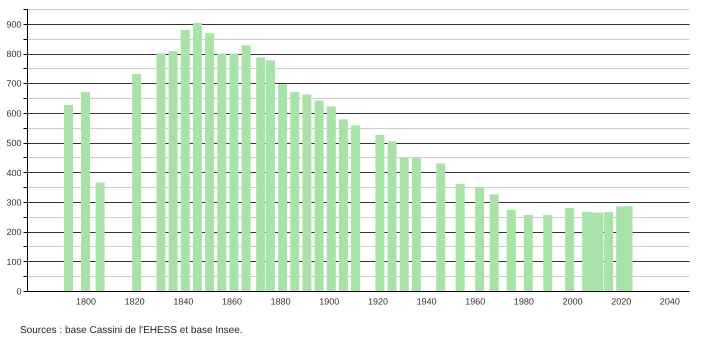 The image size is (710, 340). Describe the element at coordinates (14, 54) in the screenshot. I see `y-tick-label: 800` at that location.